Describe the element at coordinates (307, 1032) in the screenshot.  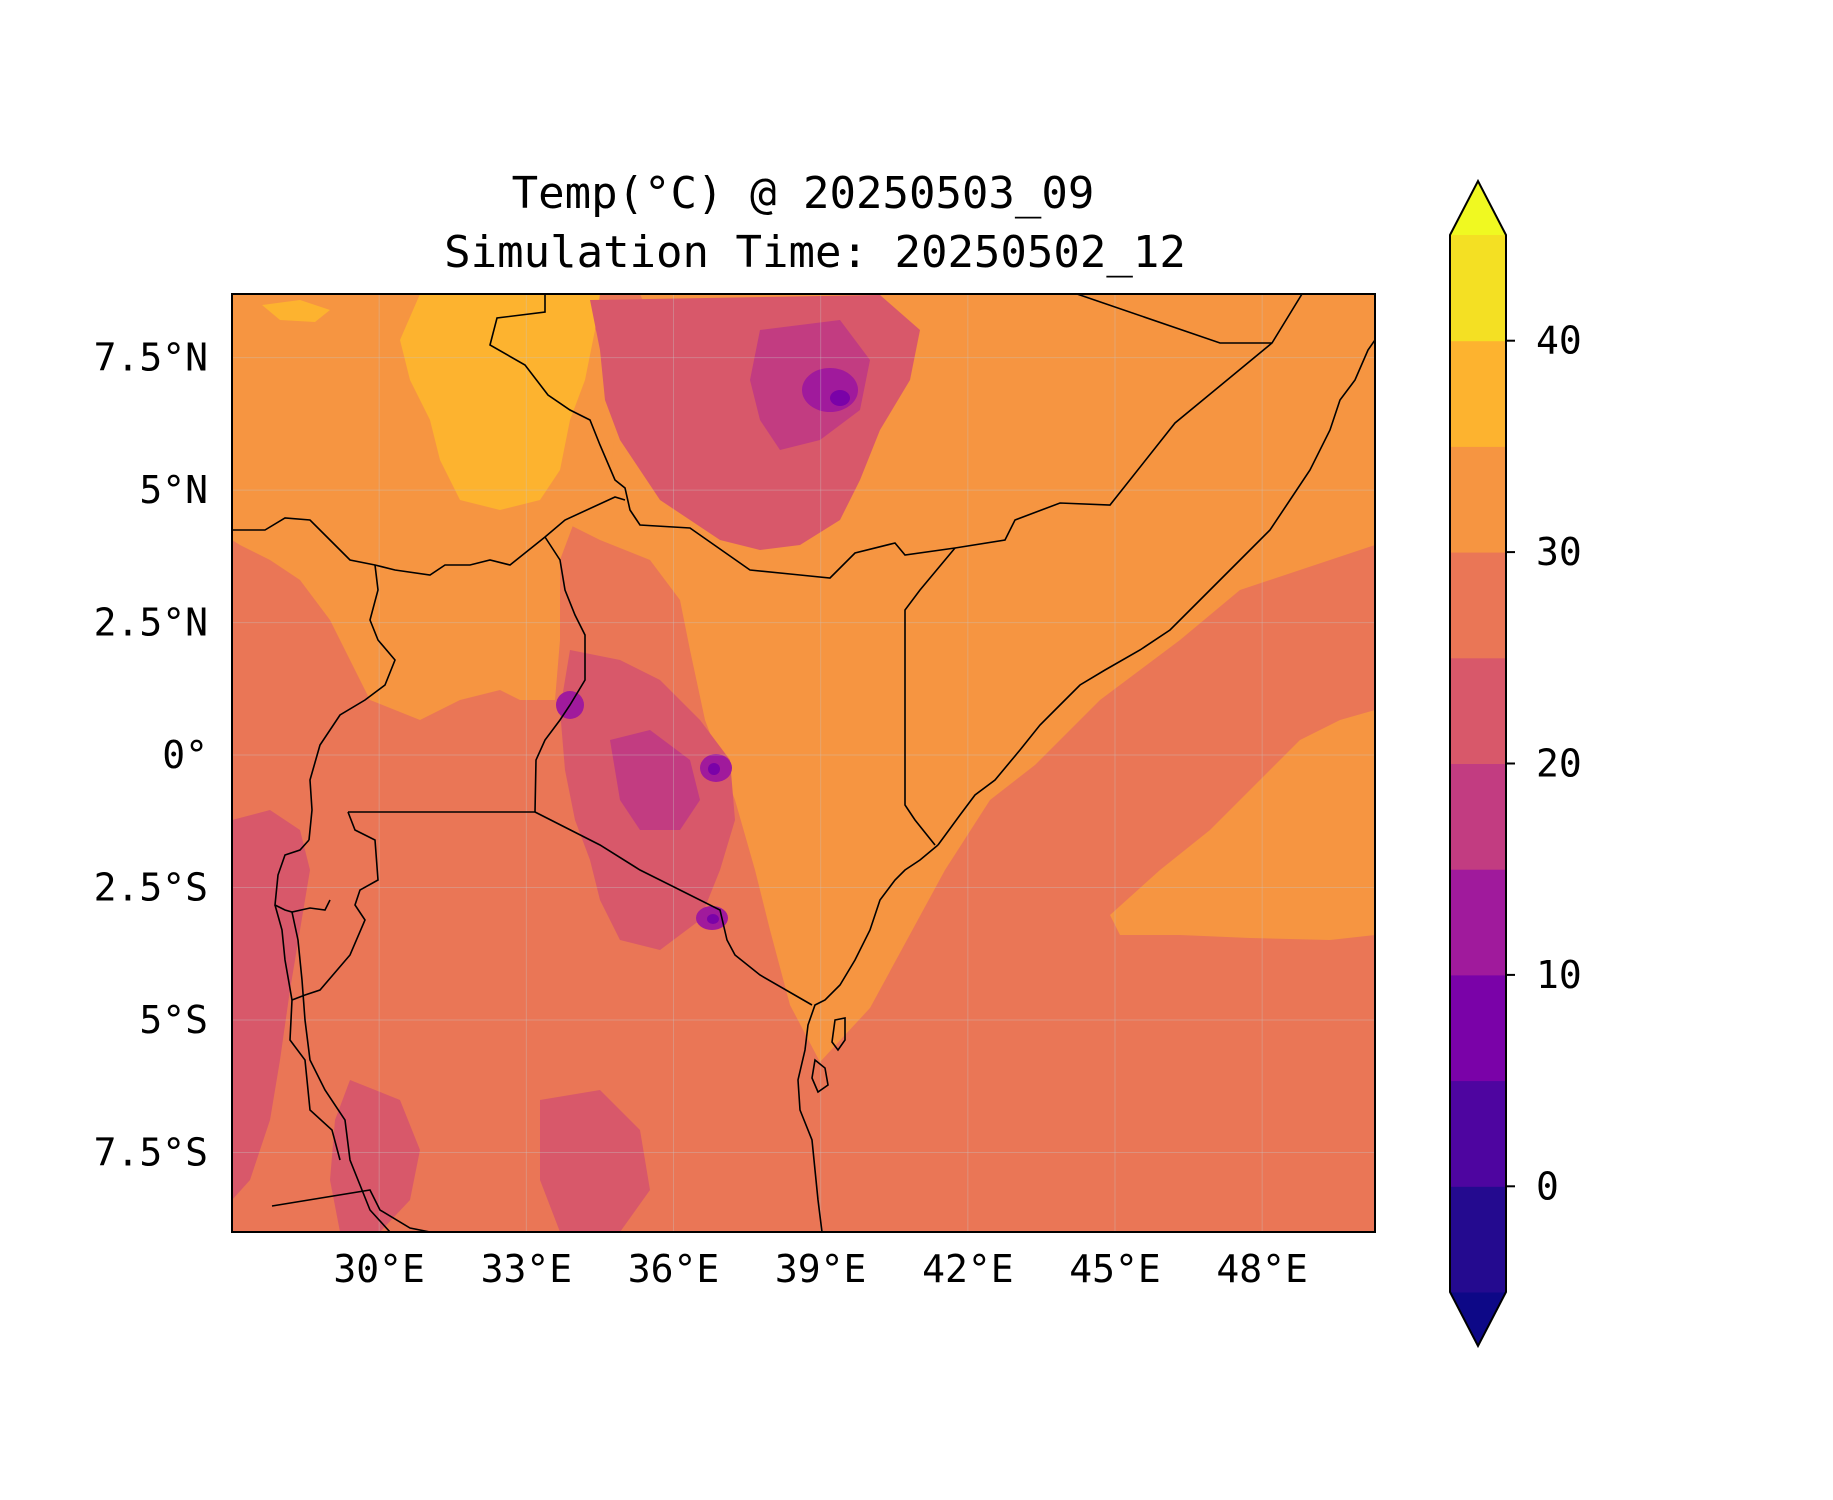
I see `border-lake-tanganyika-west` at that location.